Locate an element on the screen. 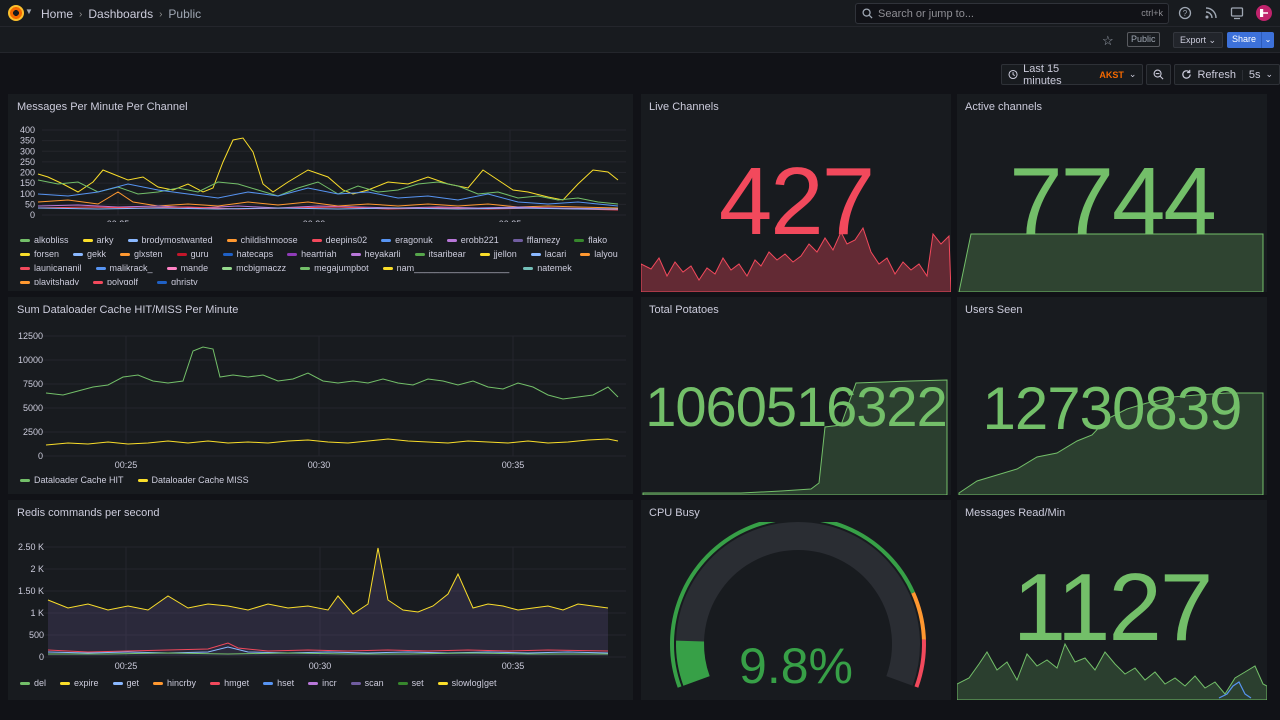  legend-item: hmget is located at coordinates (229, 683).